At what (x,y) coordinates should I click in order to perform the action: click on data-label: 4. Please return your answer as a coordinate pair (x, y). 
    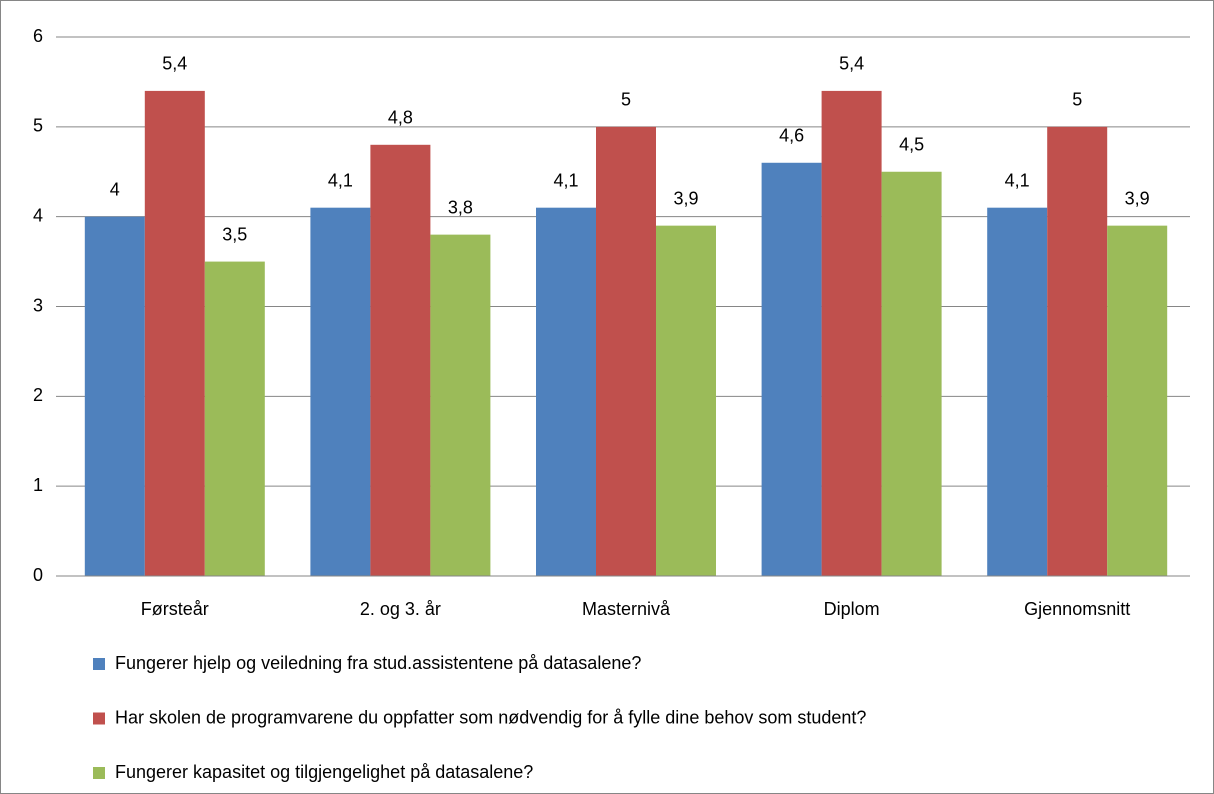
    Looking at the image, I should click on (115, 189).